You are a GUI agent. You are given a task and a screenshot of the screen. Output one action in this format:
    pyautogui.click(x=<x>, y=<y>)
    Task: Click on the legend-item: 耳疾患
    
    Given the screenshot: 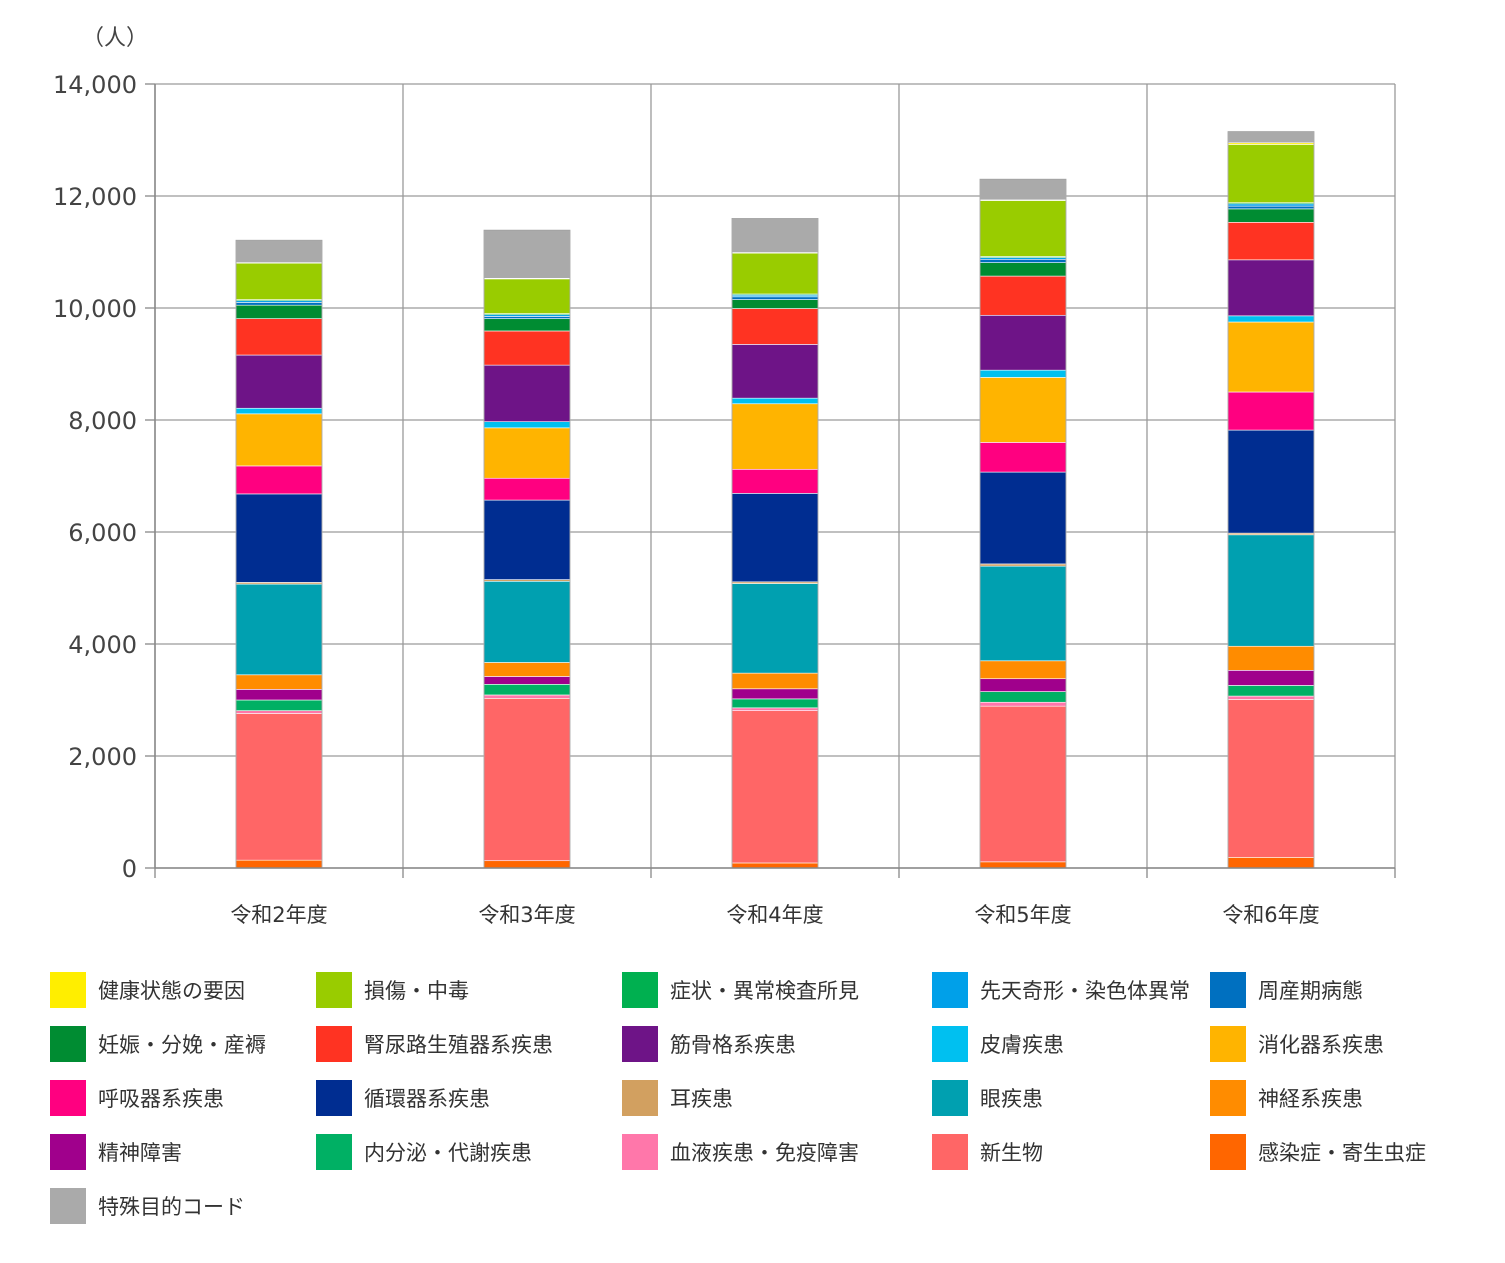 What is the action you would take?
    pyautogui.click(x=677, y=1098)
    